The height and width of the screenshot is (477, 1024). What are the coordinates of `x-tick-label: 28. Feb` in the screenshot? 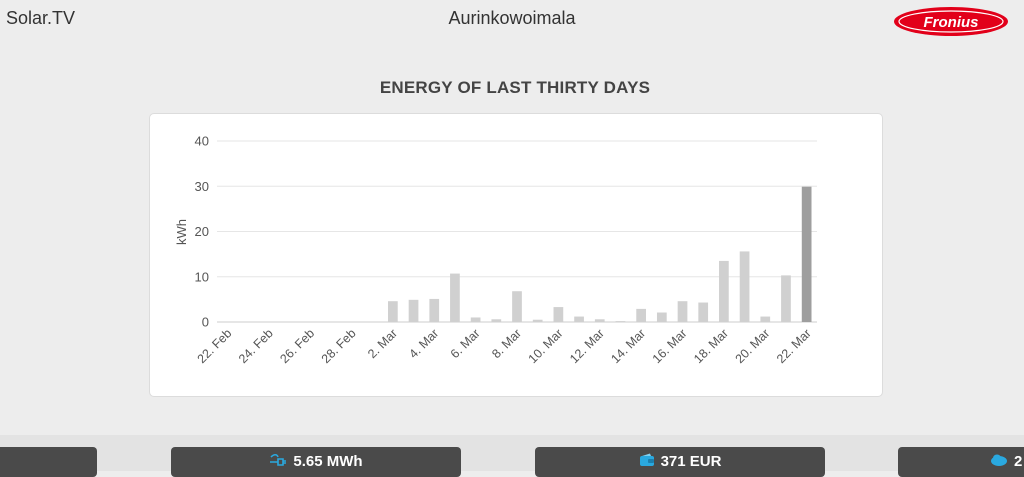 It's located at (339, 346).